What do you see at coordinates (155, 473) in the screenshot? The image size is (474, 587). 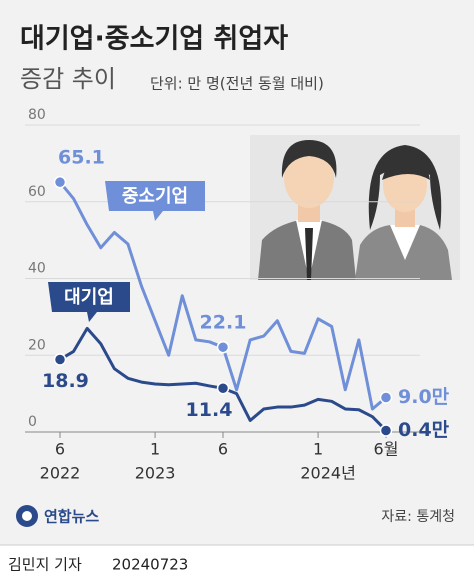 I see `x-year-label: 2023` at bounding box center [155, 473].